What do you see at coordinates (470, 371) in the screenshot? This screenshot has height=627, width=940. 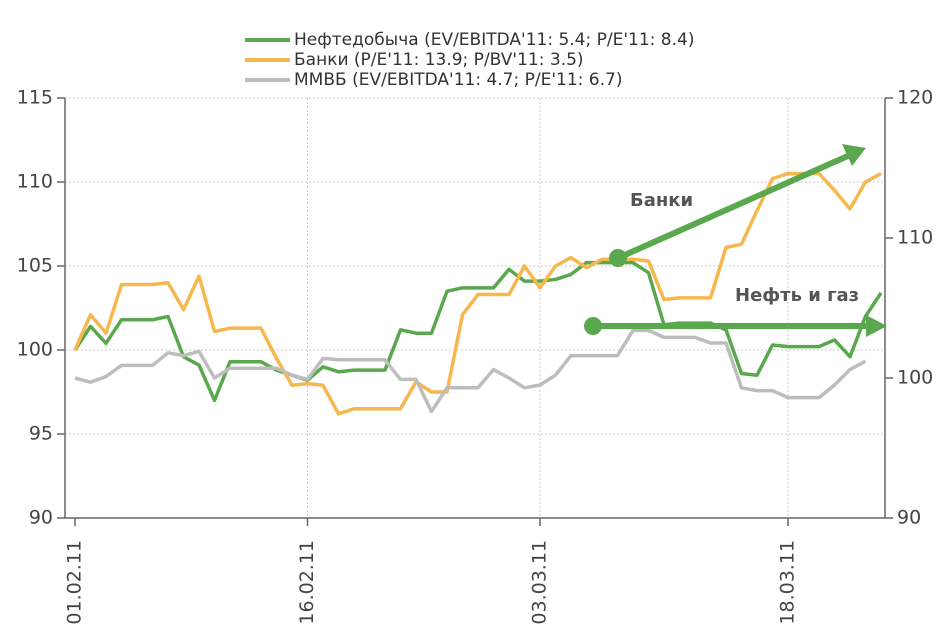 I see `series-line` at bounding box center [470, 371].